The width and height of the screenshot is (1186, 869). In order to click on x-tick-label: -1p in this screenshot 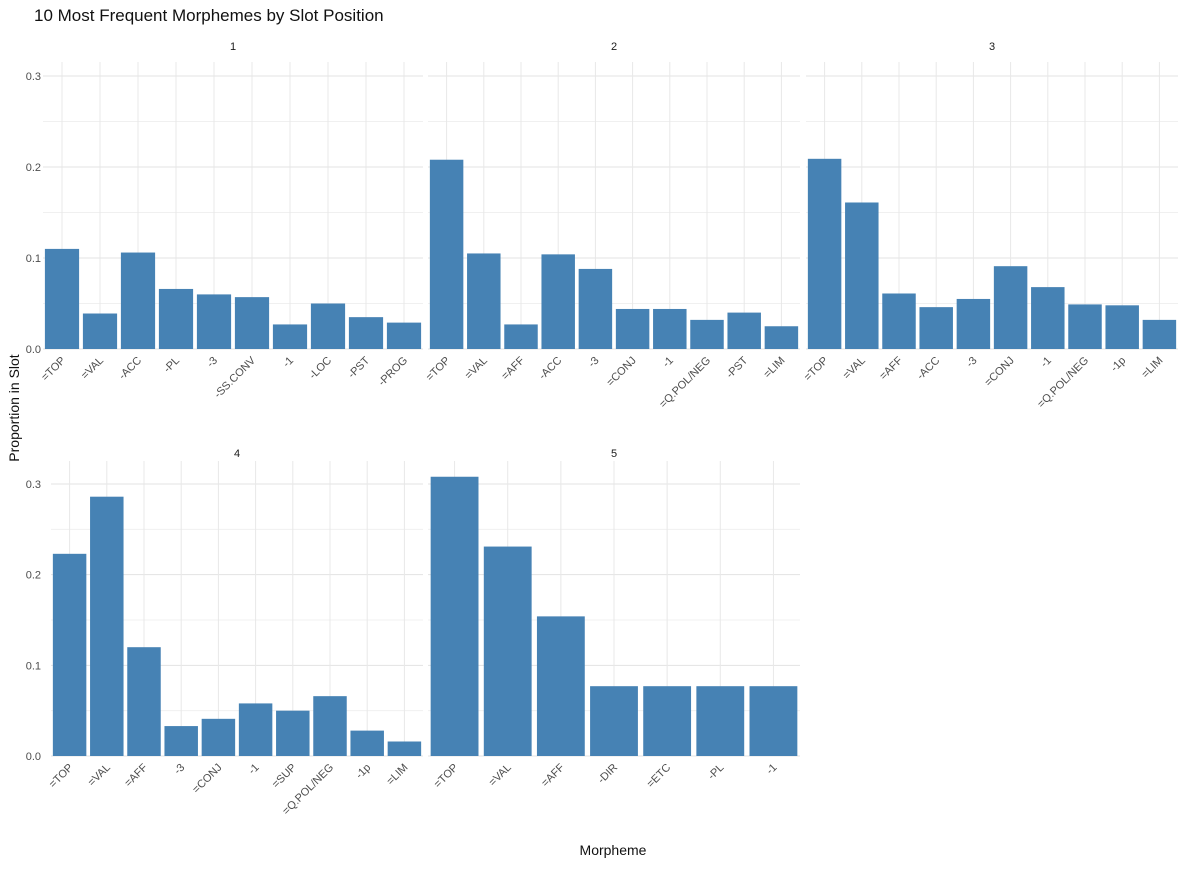, I will do `click(1119, 365)`.